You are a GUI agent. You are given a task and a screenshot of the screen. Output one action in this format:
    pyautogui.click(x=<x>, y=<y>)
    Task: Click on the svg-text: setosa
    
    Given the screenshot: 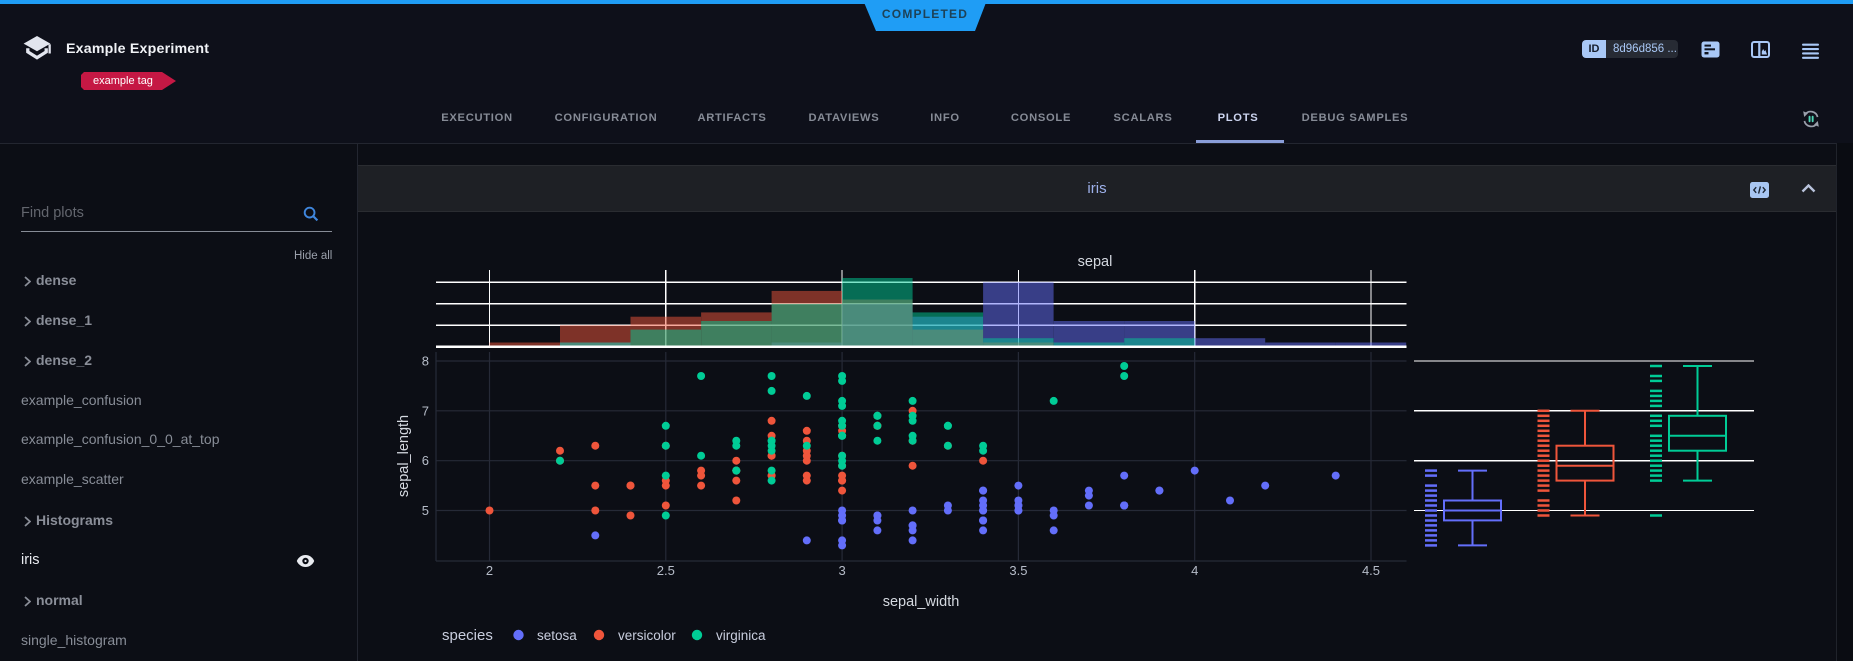 What is the action you would take?
    pyautogui.click(x=557, y=635)
    